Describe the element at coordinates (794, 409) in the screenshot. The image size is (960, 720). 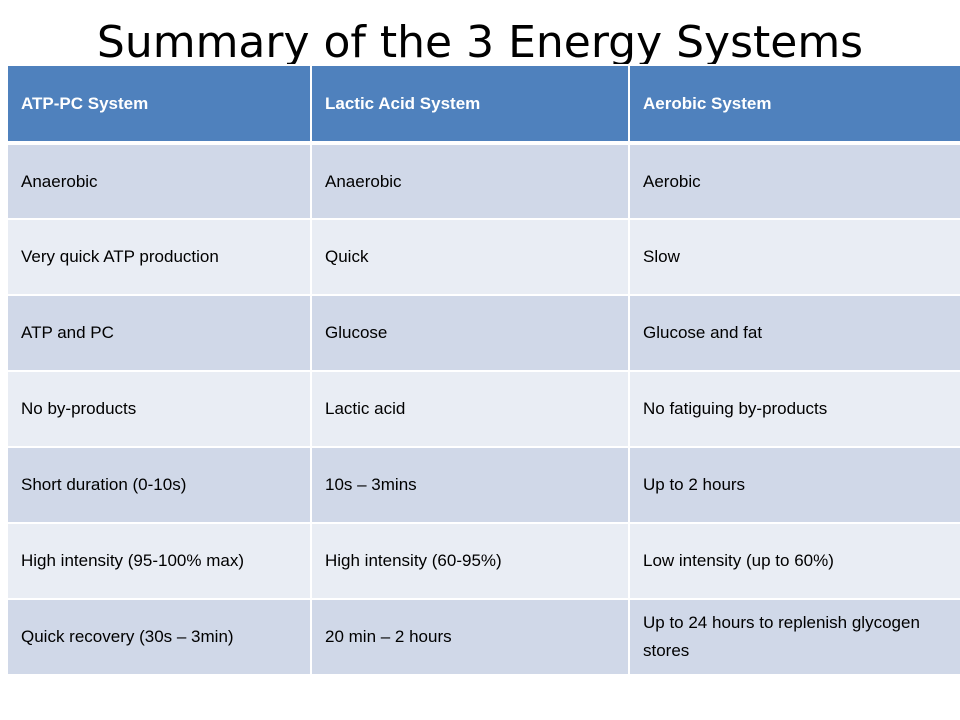
I see `table-cell: No fatiguing by-products` at that location.